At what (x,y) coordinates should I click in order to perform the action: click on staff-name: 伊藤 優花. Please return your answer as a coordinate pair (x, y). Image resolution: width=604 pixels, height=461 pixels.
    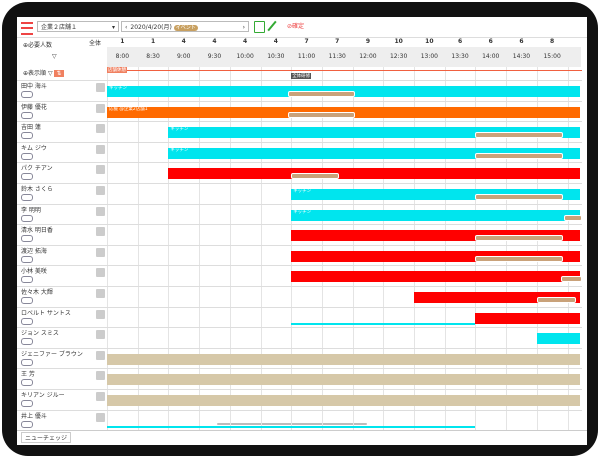
    Looking at the image, I should click on (34, 107).